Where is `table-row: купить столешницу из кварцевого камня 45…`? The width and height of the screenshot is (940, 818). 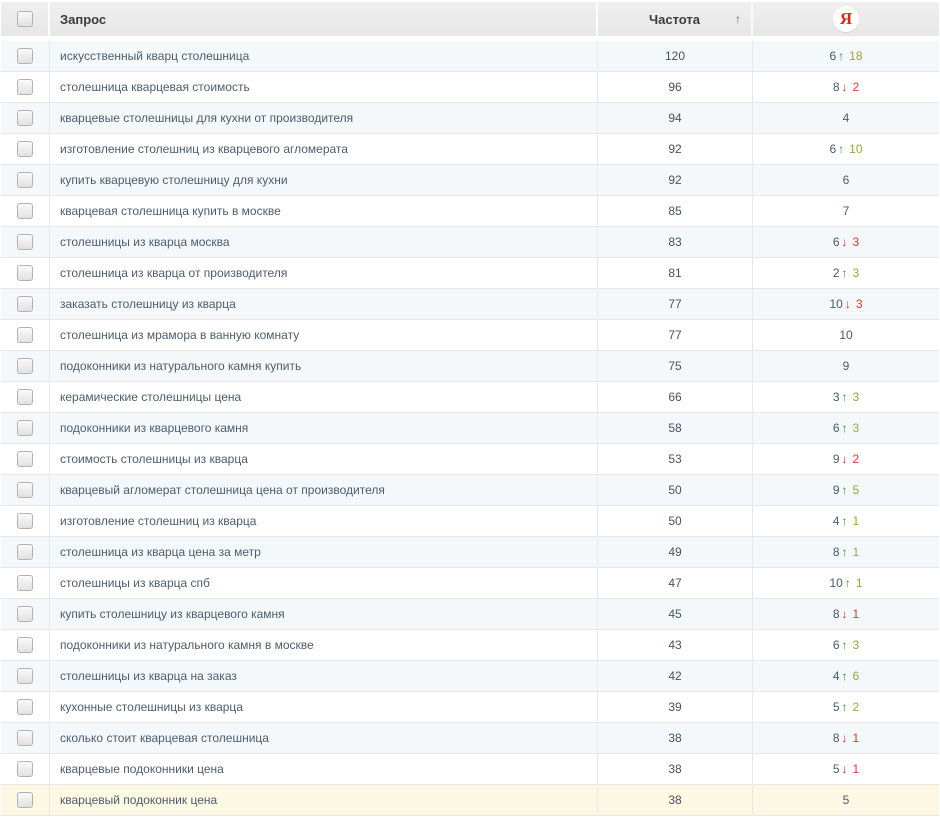
table-row: купить столешницу из кварцевого камня 45… is located at coordinates (470, 614).